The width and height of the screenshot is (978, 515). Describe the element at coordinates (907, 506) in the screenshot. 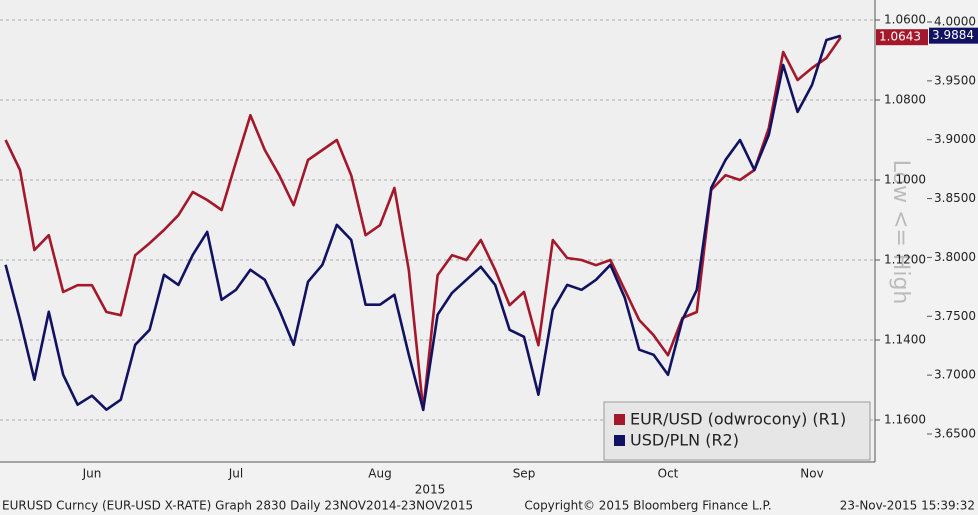

I see `footer-right: 23-Nov-2015 15:39:32` at that location.